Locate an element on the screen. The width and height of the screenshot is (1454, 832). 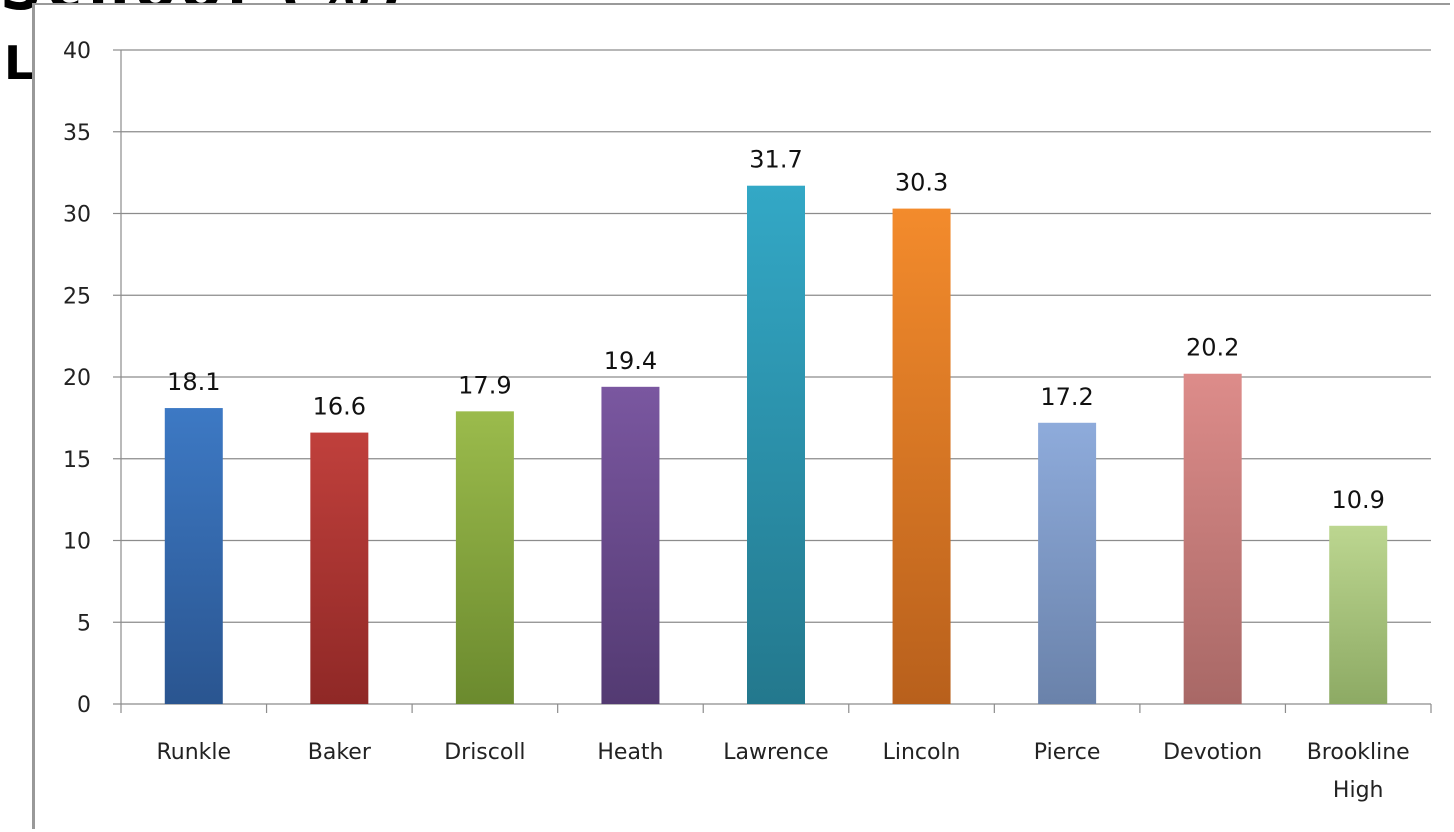
data-label: 20.2 is located at coordinates (1212, 348).